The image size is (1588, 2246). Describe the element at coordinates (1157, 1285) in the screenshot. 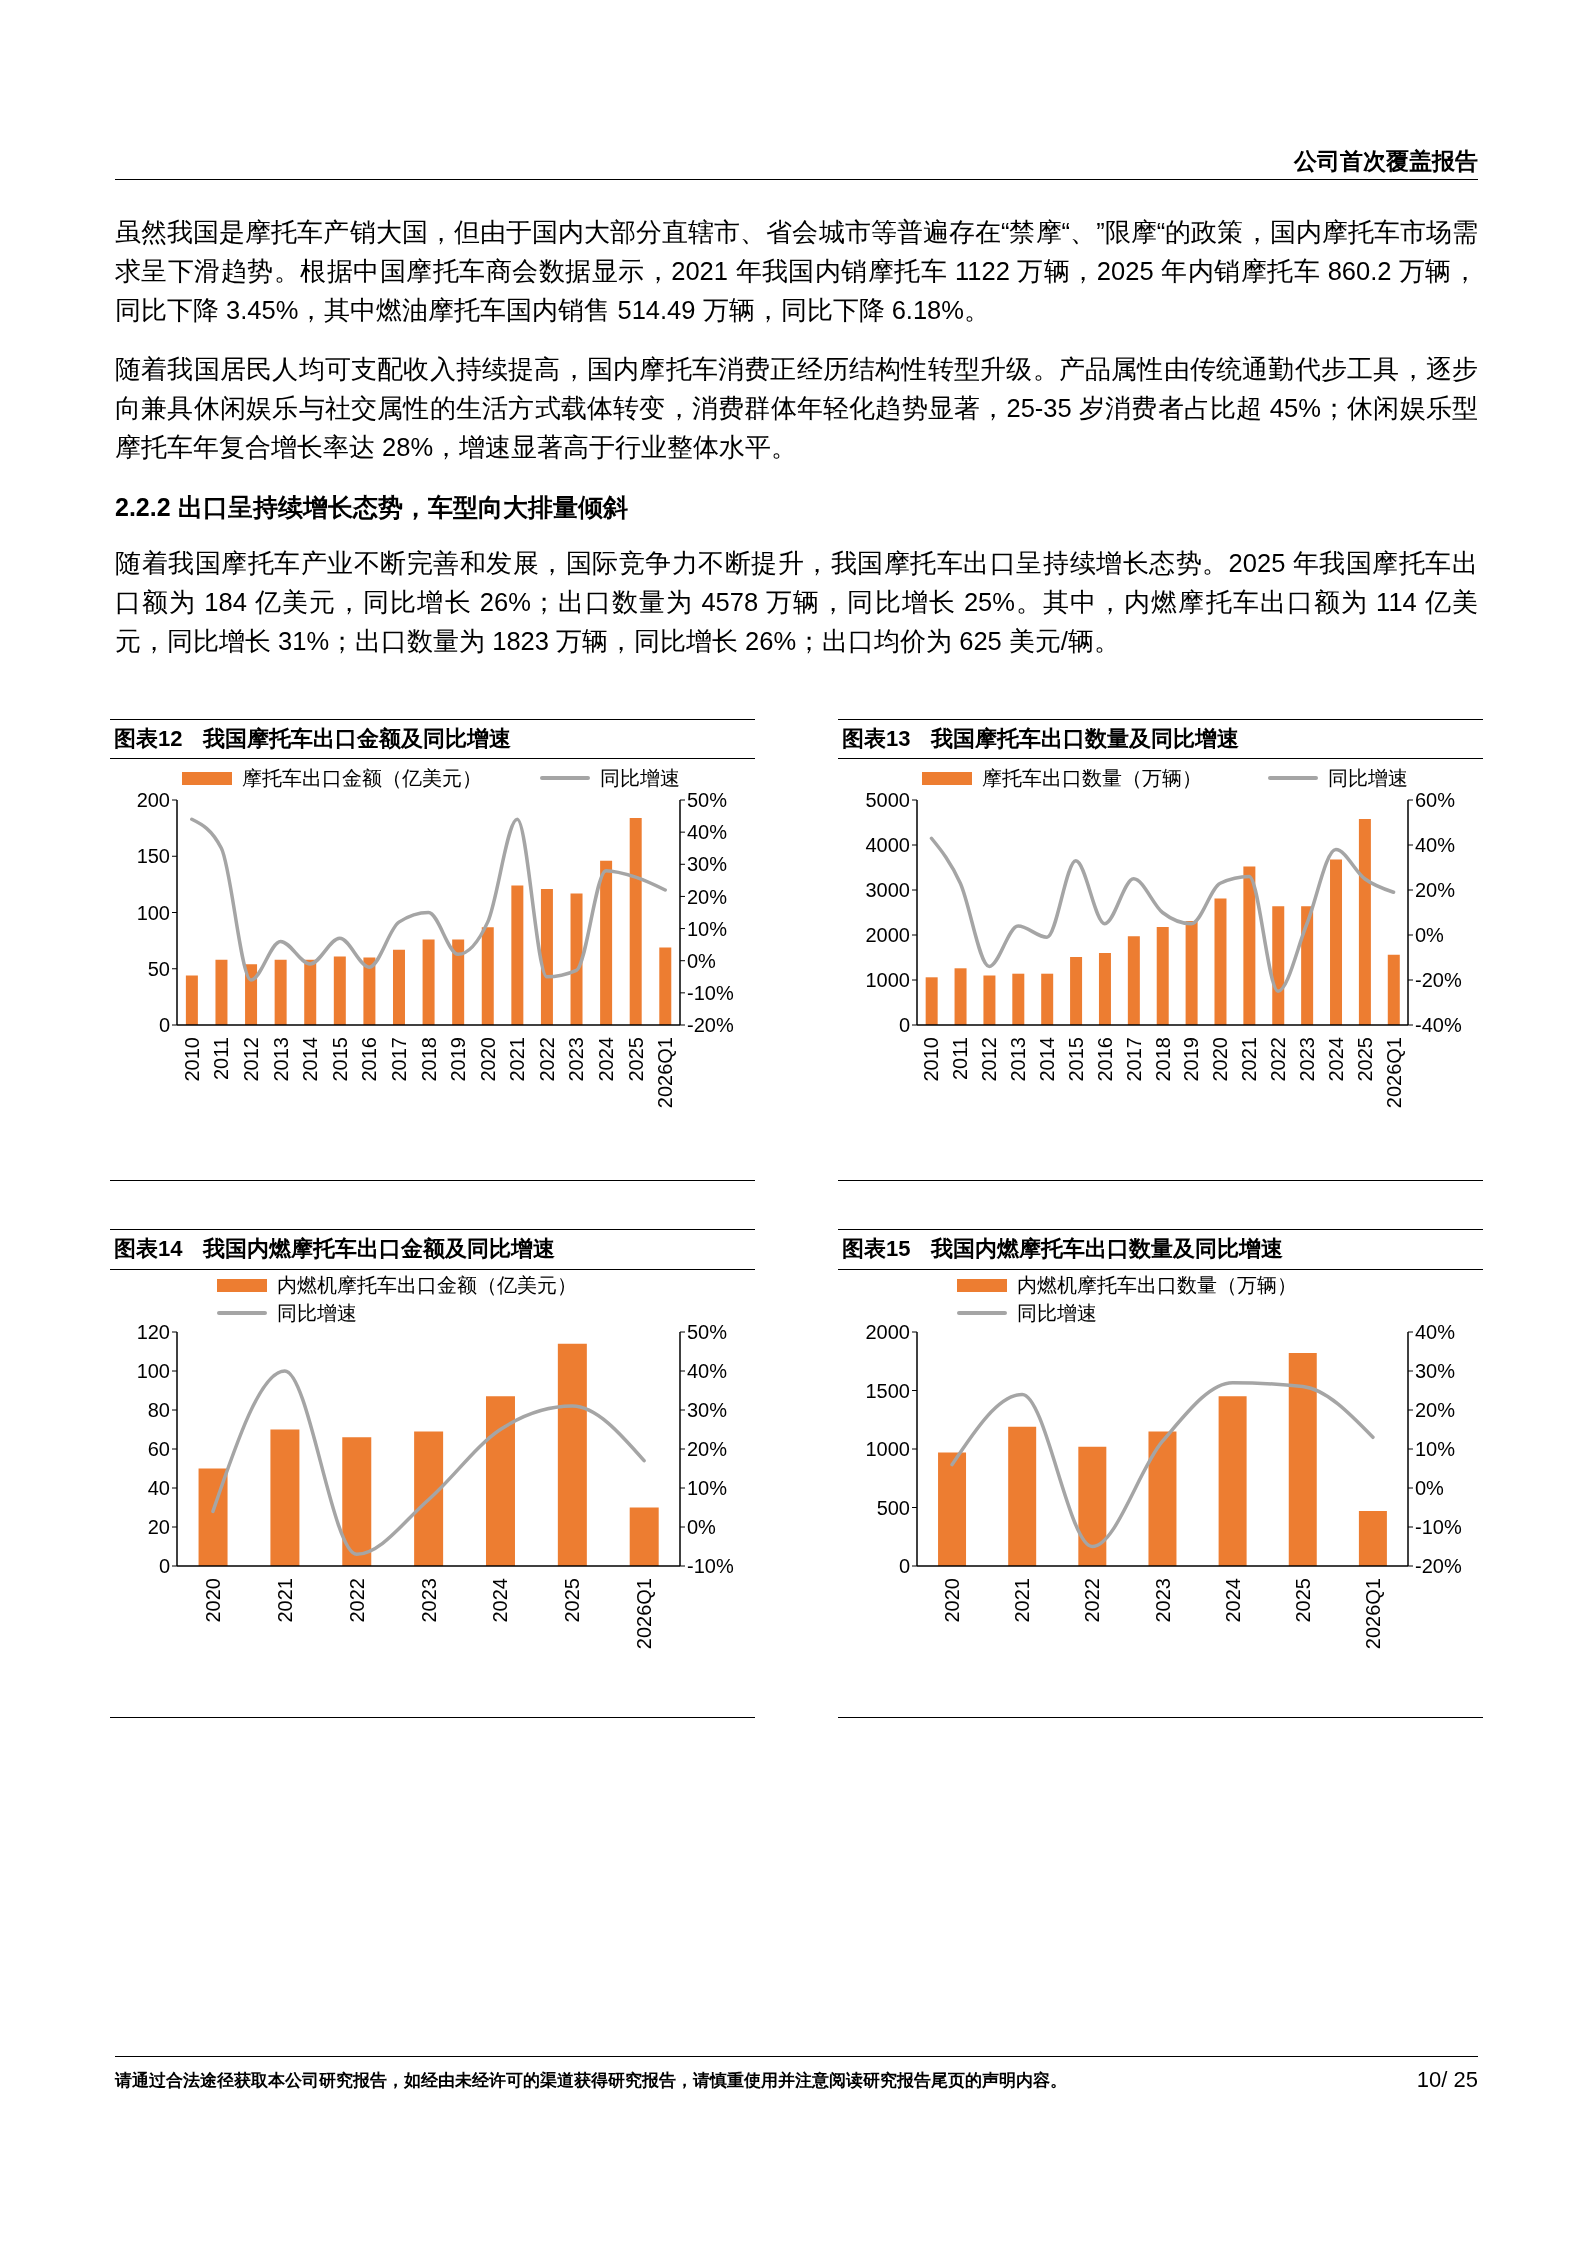

I see `legend-label: 内燃机摩托车出口数量（万辆）` at that location.